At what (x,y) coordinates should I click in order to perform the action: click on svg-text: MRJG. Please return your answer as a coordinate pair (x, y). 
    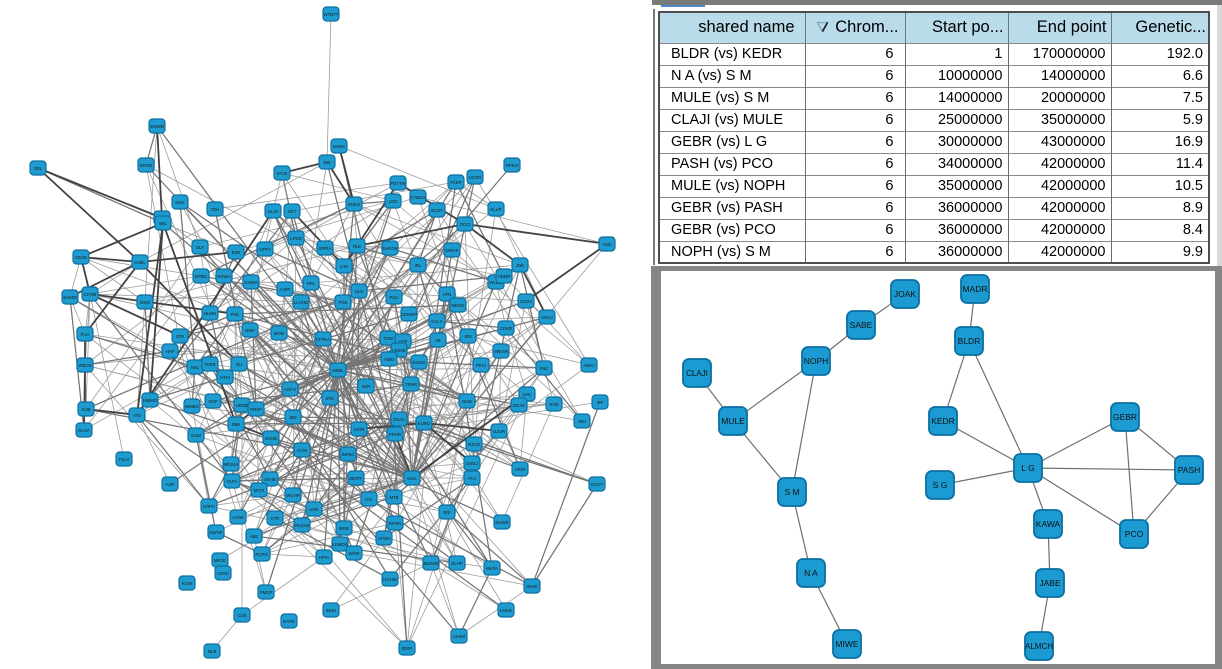
    Looking at the image, I should click on (220, 560).